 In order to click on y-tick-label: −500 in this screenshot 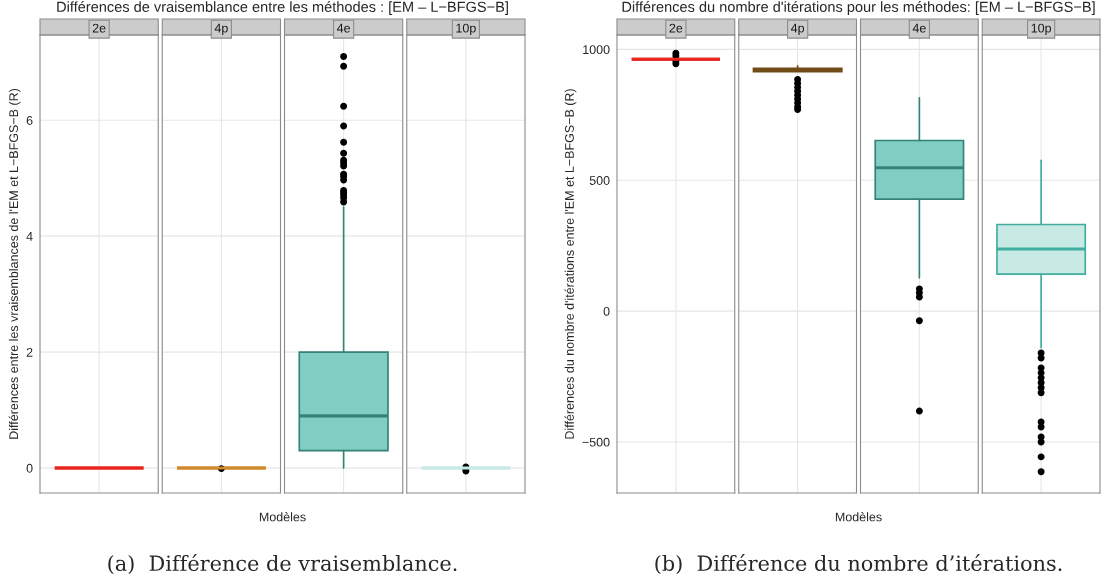, I will do `click(596, 442)`.